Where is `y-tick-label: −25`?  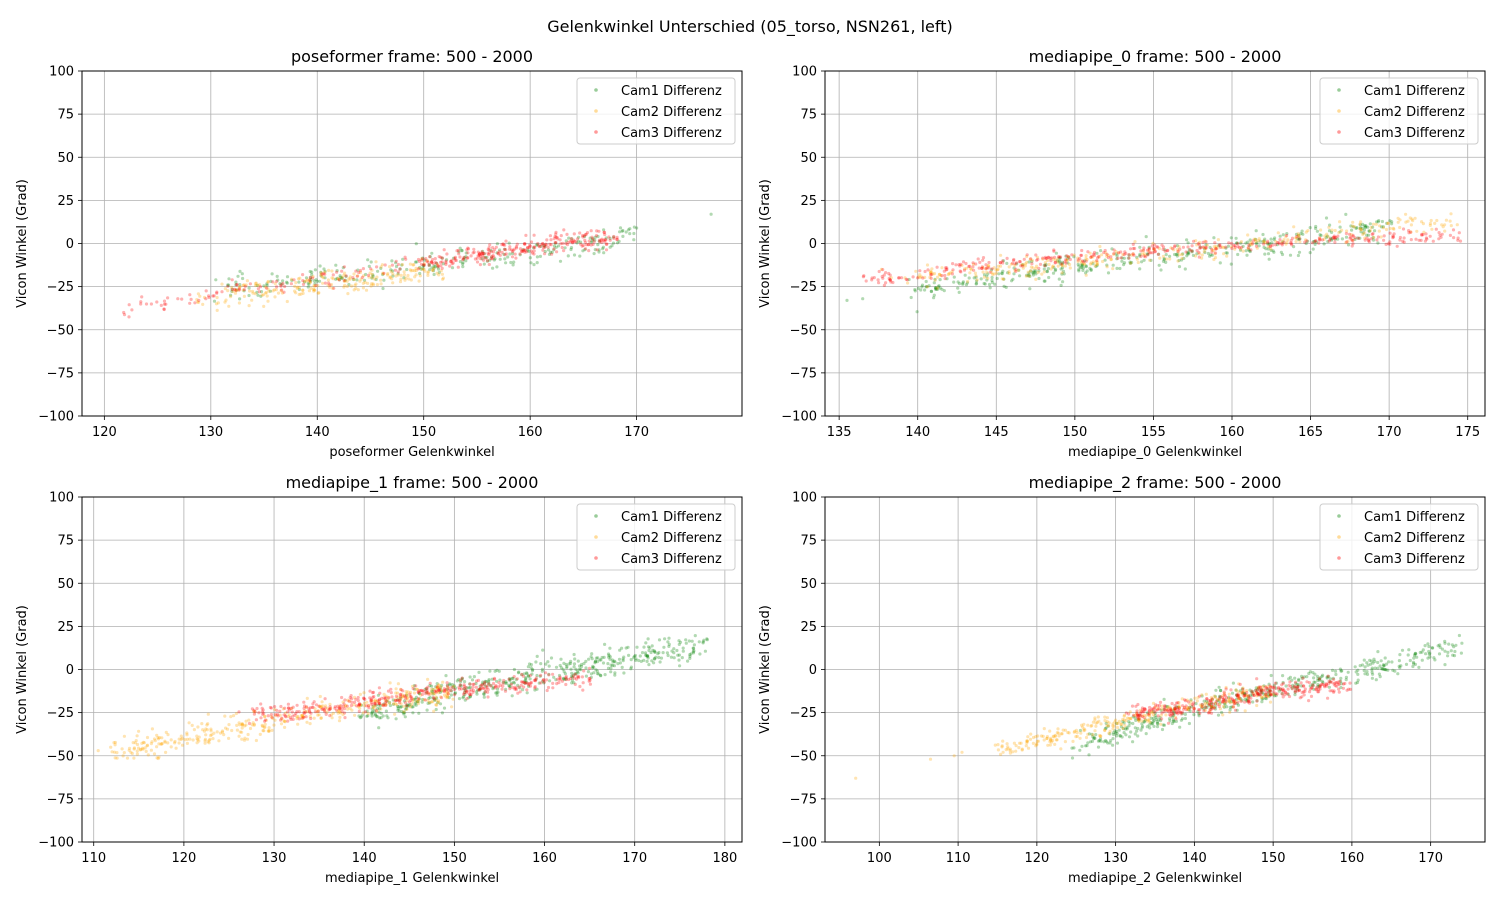 y-tick-label: −25 is located at coordinates (60, 287).